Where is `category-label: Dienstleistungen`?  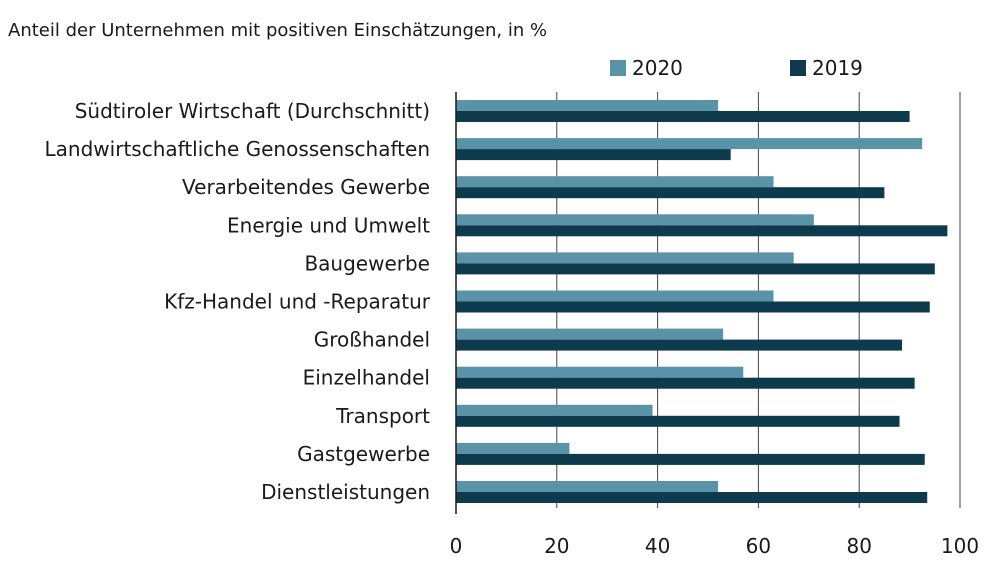
category-label: Dienstleistungen is located at coordinates (345, 492).